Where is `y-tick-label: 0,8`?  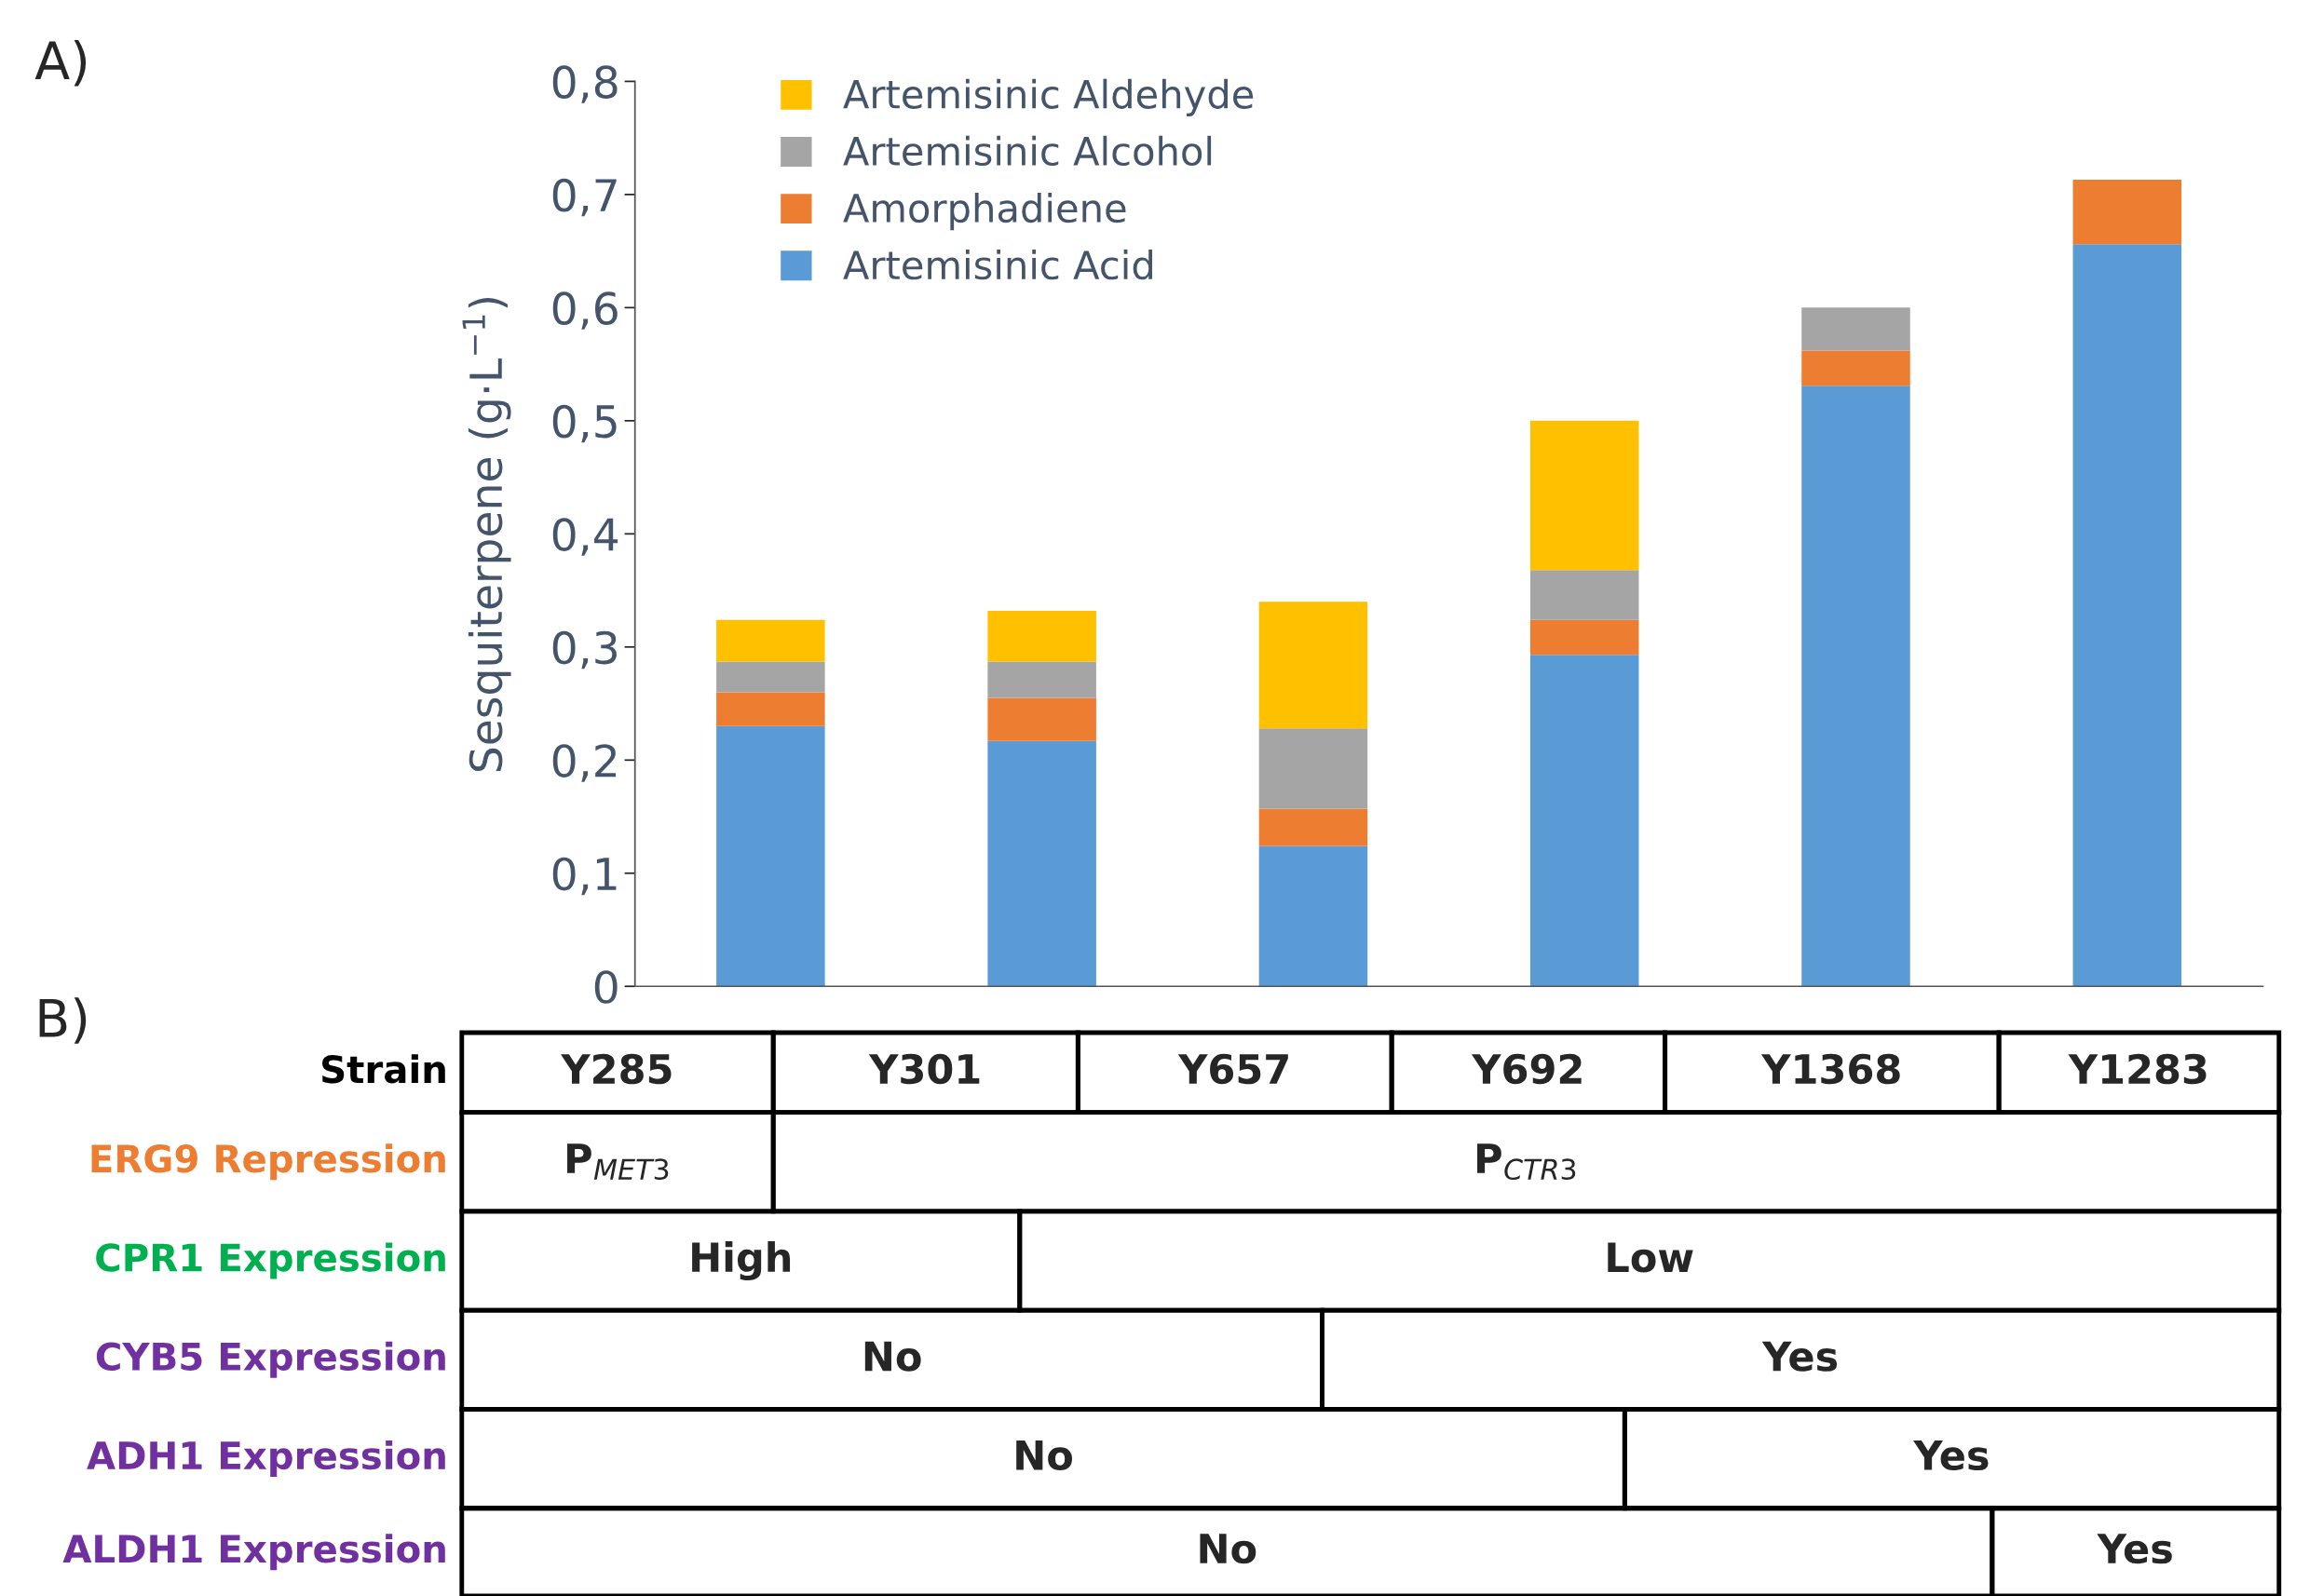
y-tick-label: 0,8 is located at coordinates (585, 84).